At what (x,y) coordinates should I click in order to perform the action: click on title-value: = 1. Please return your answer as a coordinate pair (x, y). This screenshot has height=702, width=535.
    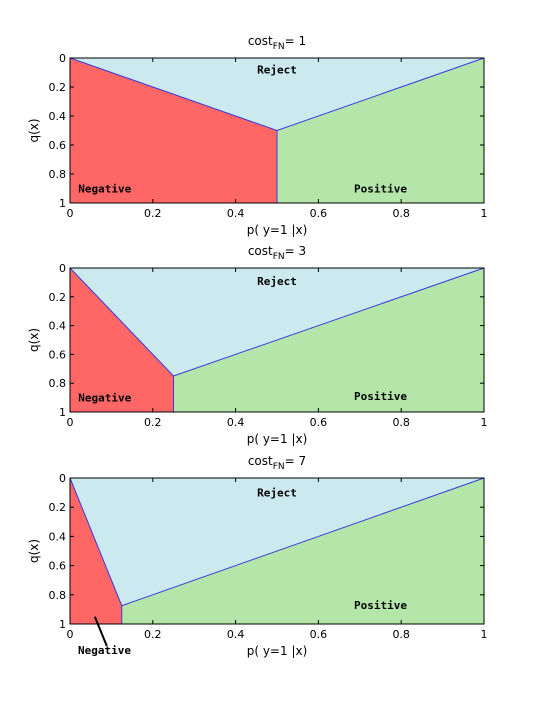
    Looking at the image, I should click on (296, 41).